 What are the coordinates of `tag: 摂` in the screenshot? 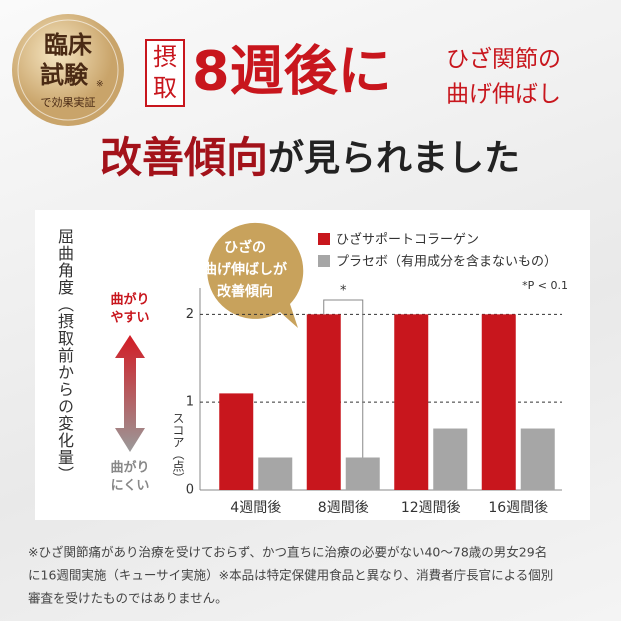 It's located at (165, 57).